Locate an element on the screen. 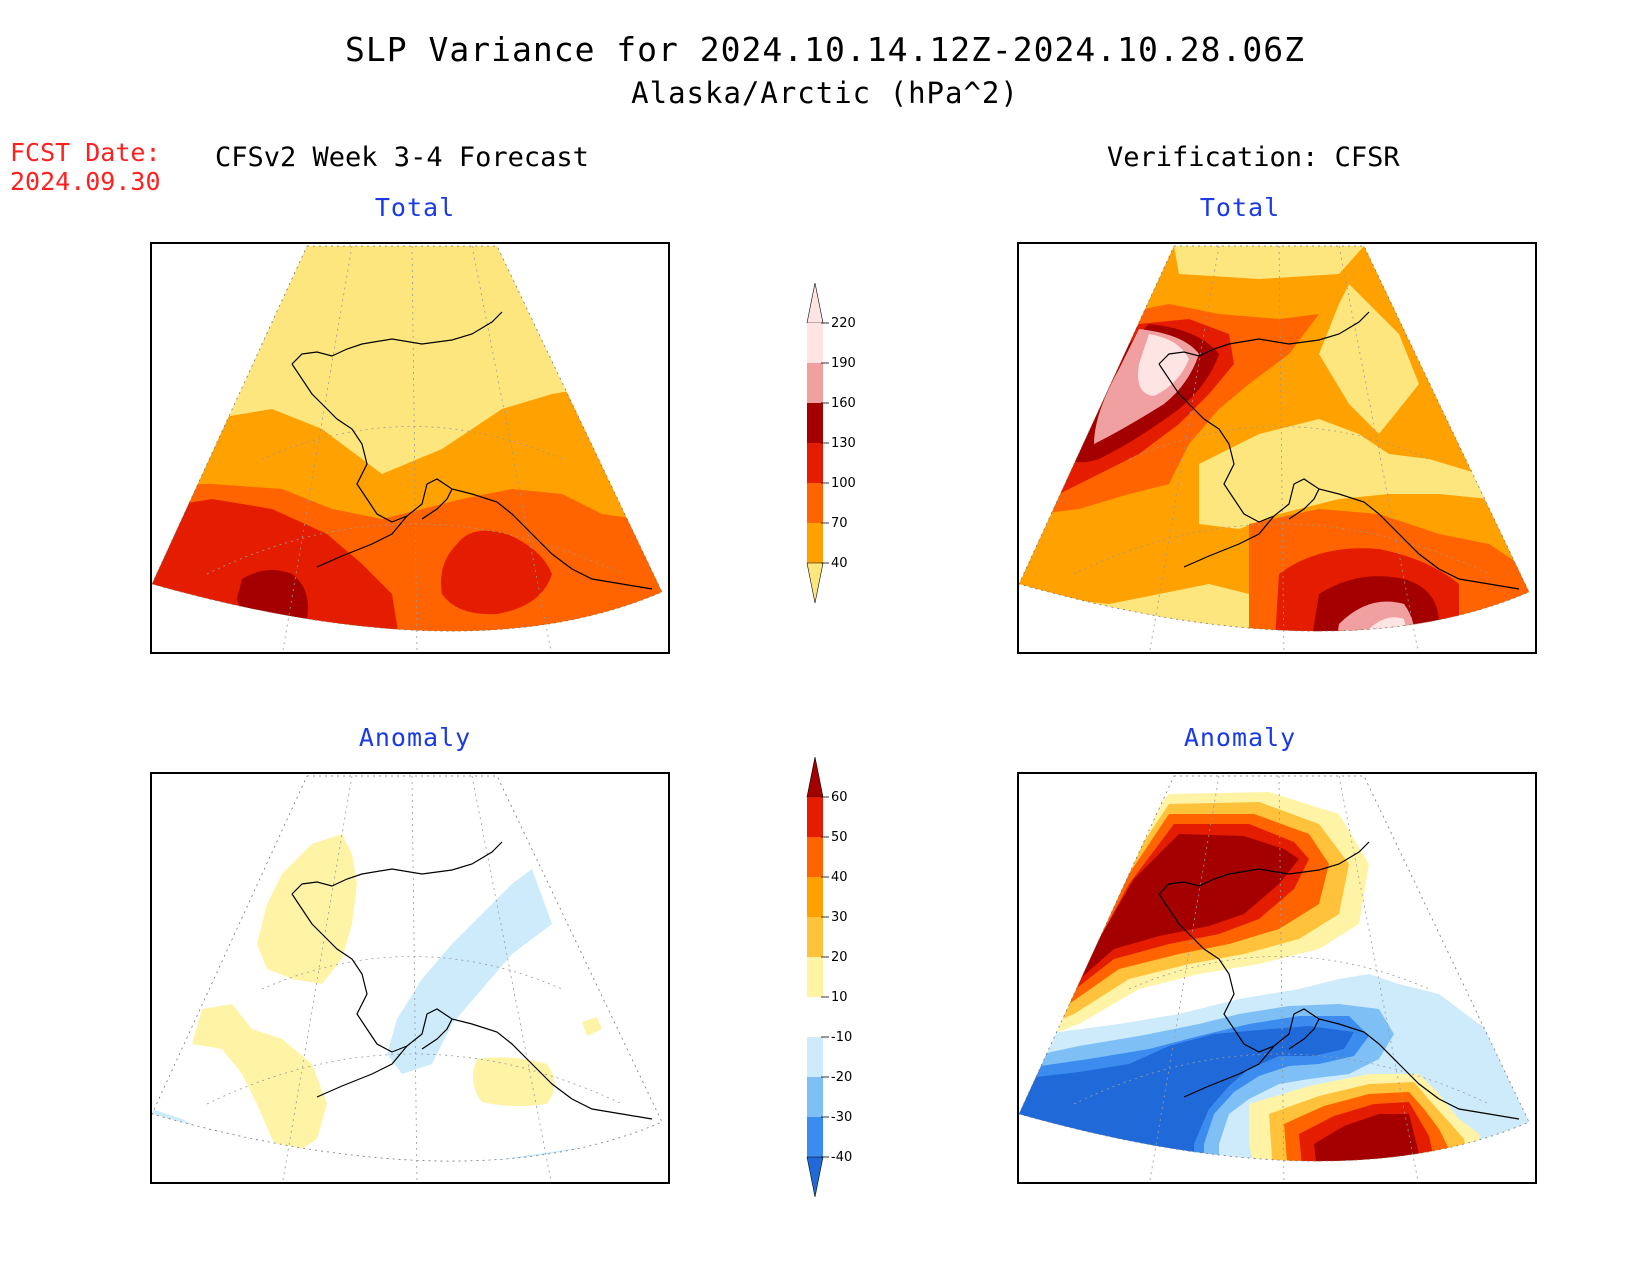  anomaly-colorbar-tick-label: -20 is located at coordinates (841, 1077).